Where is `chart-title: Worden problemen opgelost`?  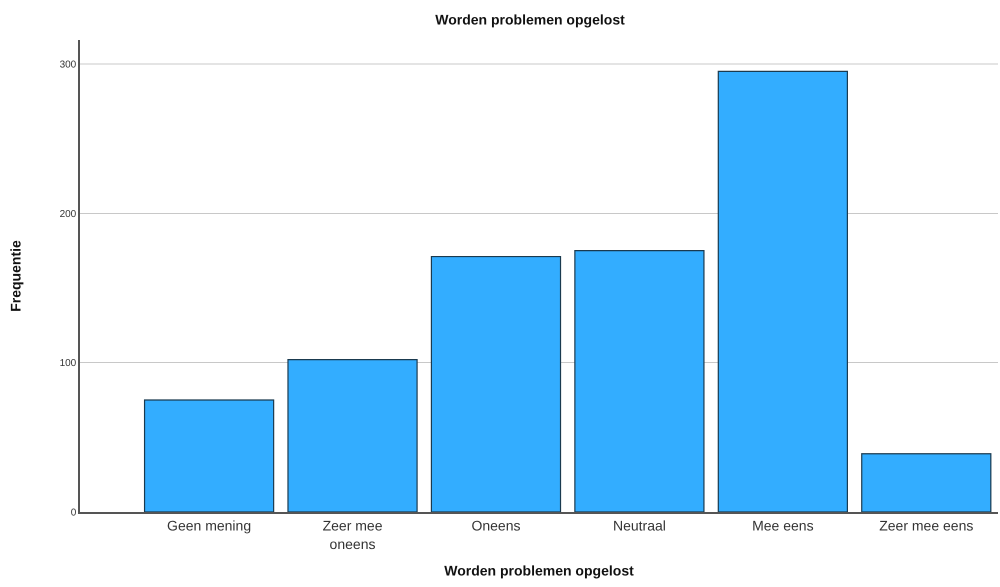 chart-title: Worden problemen opgelost is located at coordinates (530, 19).